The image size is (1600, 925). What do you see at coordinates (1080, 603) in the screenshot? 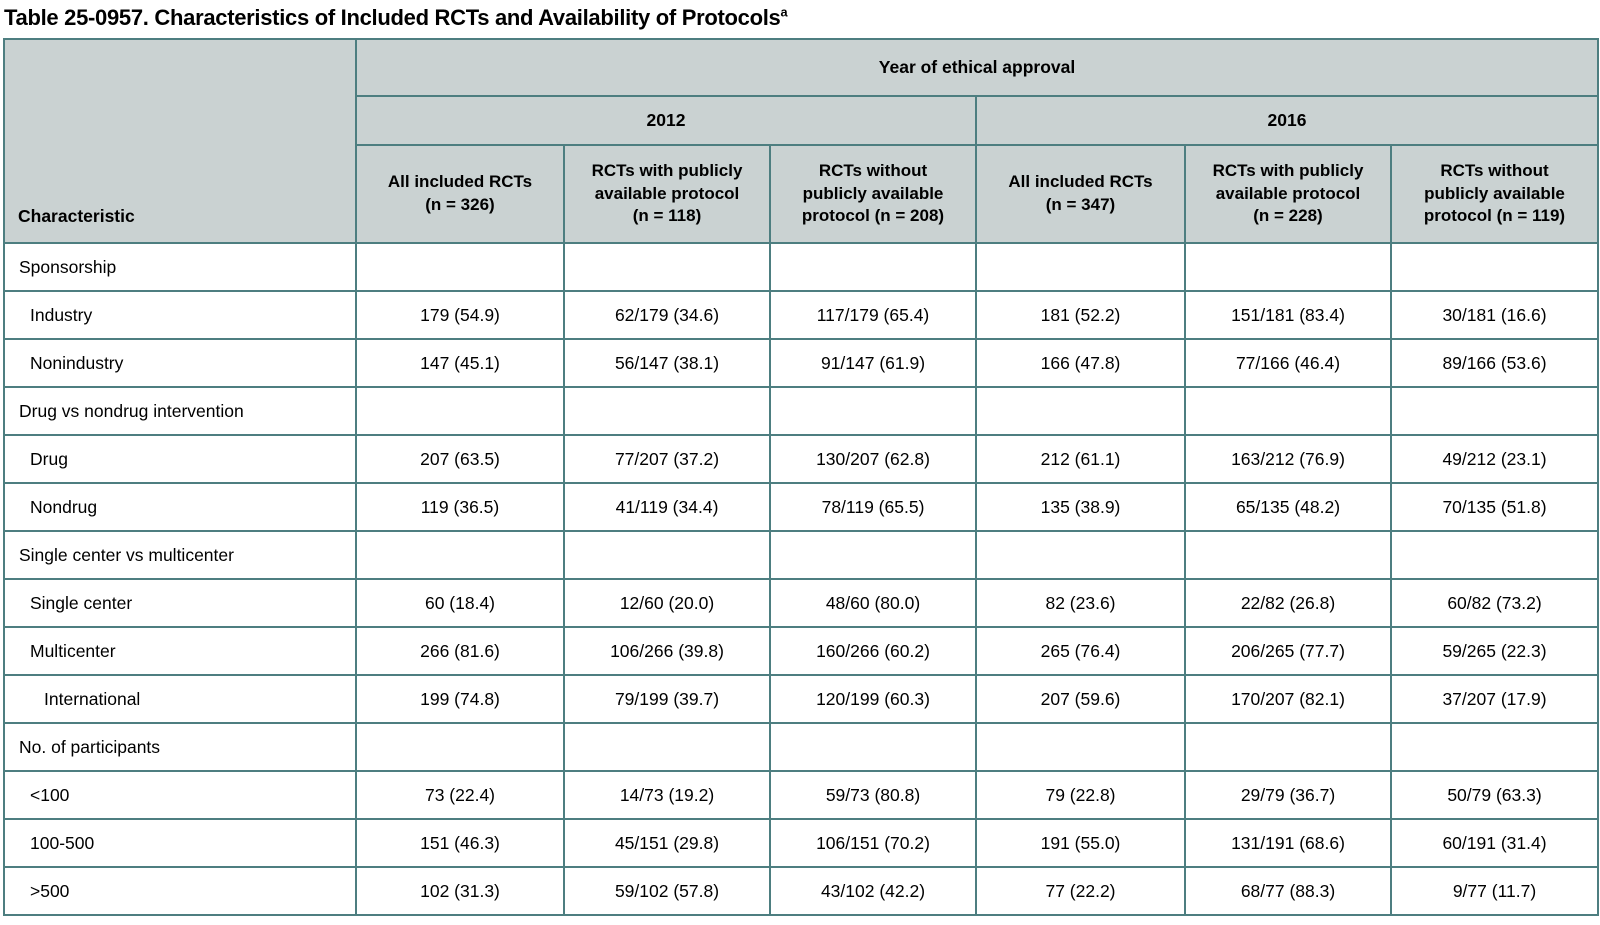
I see `data-cell: 82 (23.6)` at bounding box center [1080, 603].